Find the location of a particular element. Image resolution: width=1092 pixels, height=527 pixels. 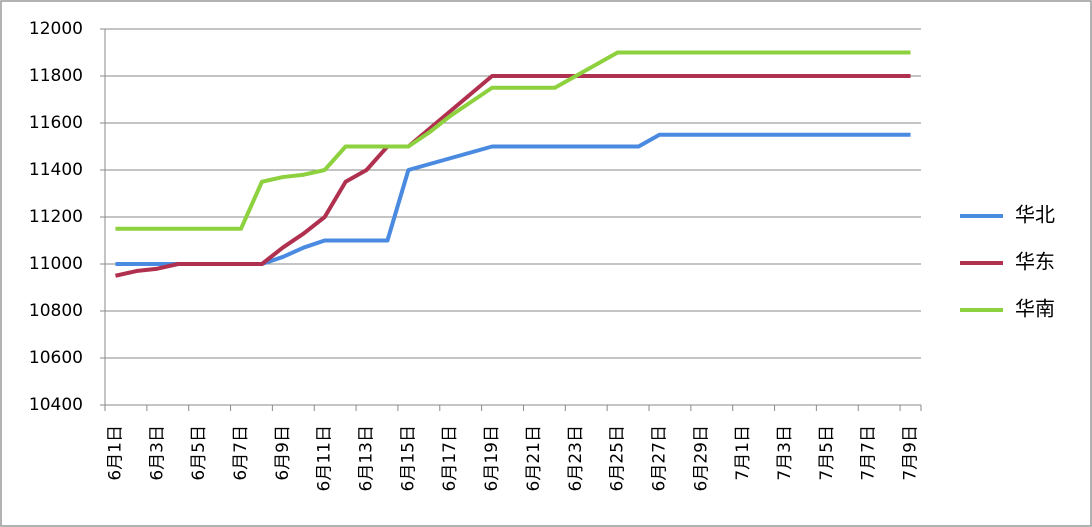

x-tick-label: 6月17日 is located at coordinates (450, 458).